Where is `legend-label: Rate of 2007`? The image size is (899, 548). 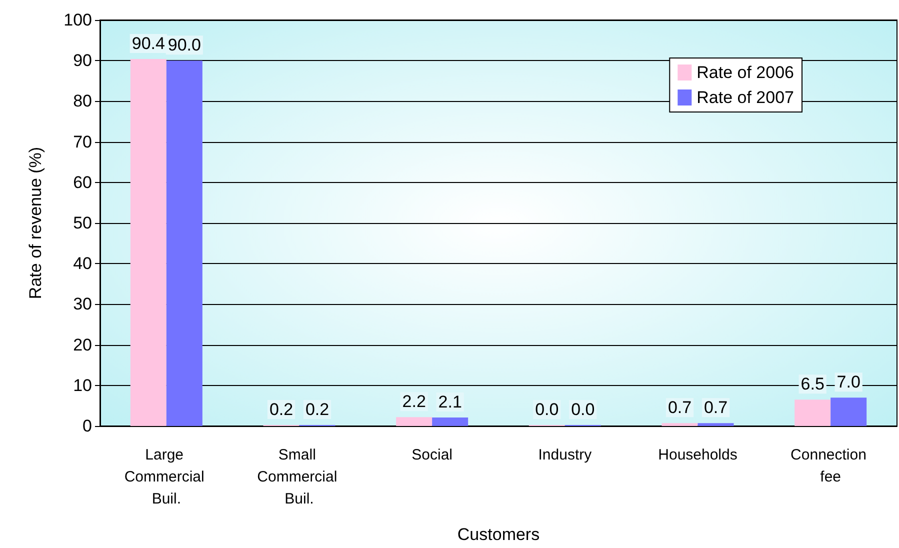
legend-label: Rate of 2007 is located at coordinates (745, 97).